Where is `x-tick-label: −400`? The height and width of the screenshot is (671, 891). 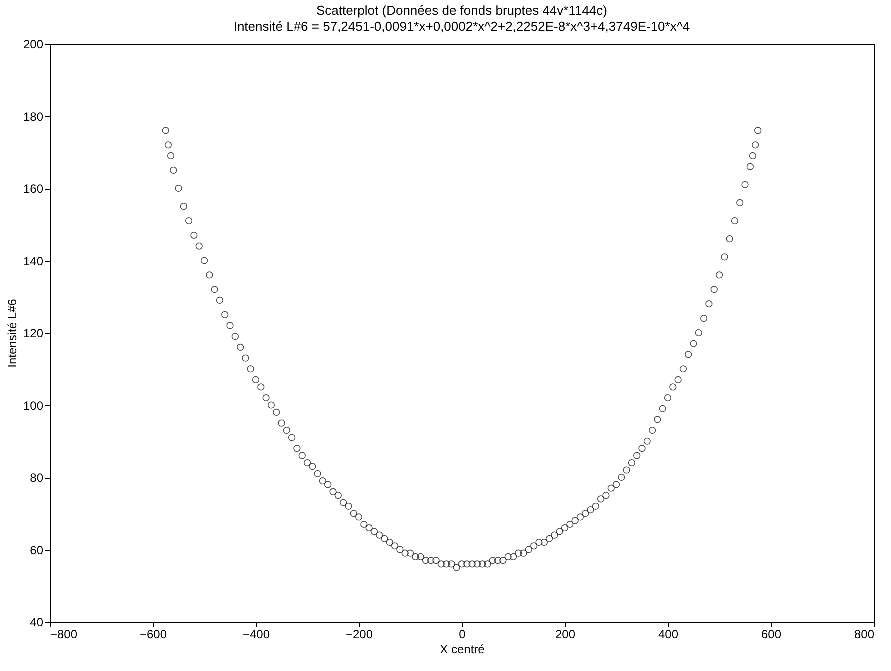
x-tick-label: −400 is located at coordinates (256, 635).